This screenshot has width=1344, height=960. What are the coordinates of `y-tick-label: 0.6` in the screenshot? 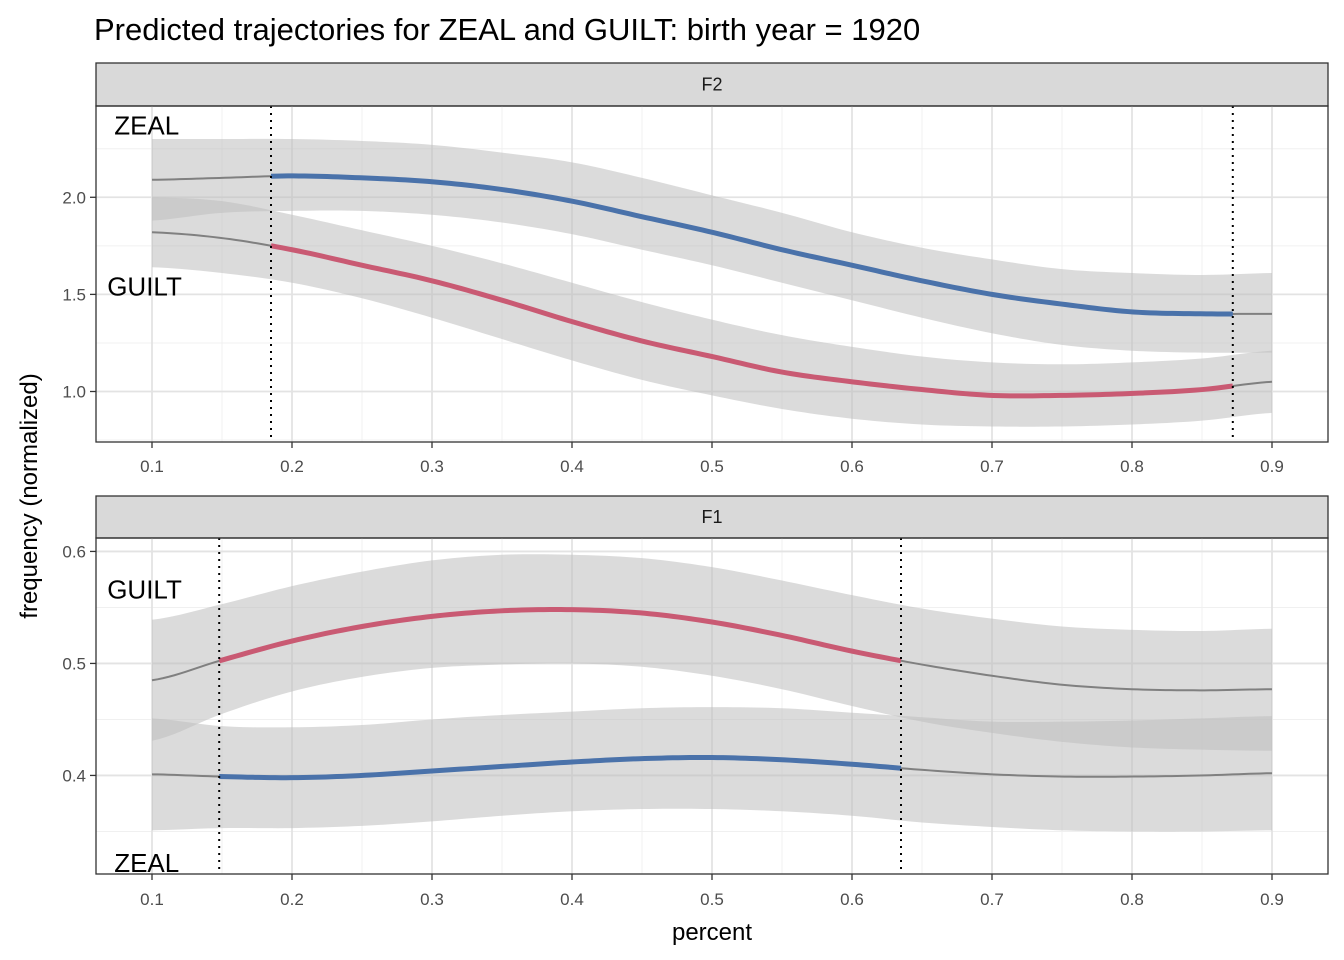 It's located at (74, 551).